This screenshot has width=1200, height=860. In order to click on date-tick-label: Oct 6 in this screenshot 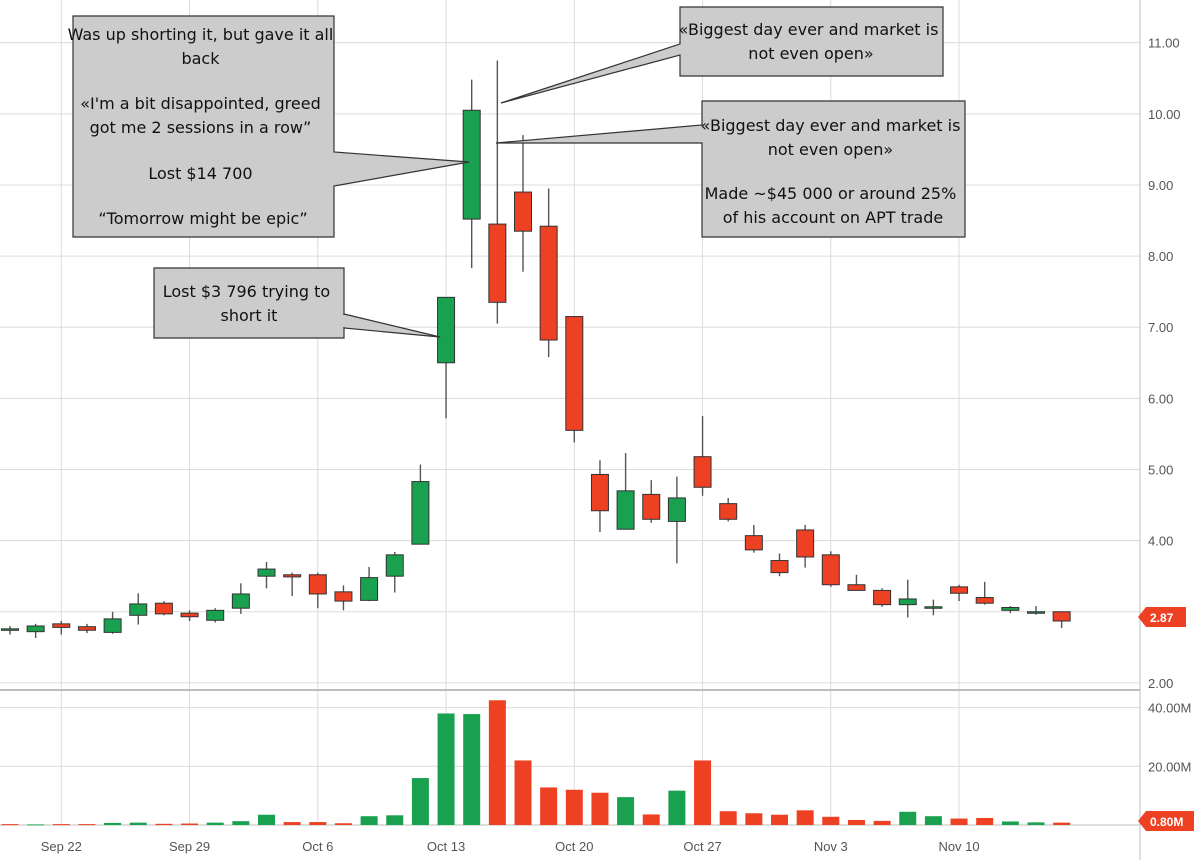, I will do `click(317, 846)`.